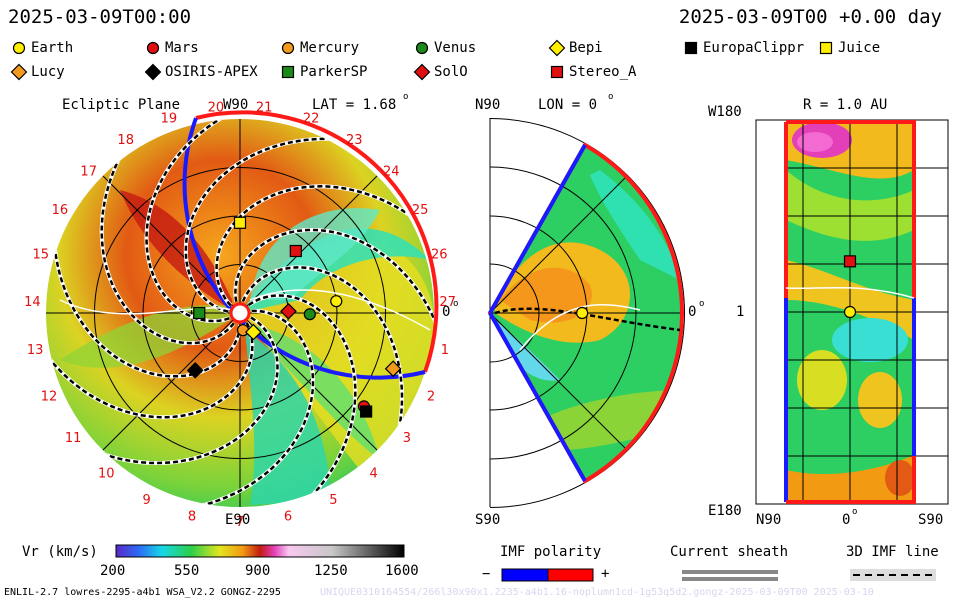 The height and width of the screenshot is (600, 960). Describe the element at coordinates (125, 140) in the screenshot. I see `carrington-label-18: 18` at that location.